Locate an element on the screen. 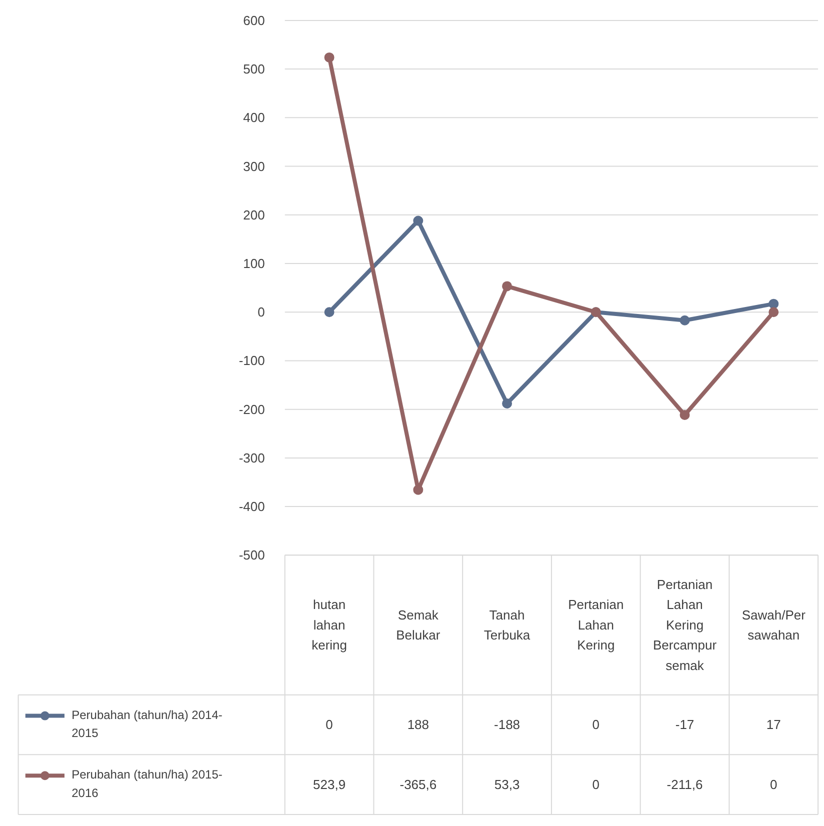 This screenshot has width=824, height=826. y-tick-label: -200 is located at coordinates (251, 409).